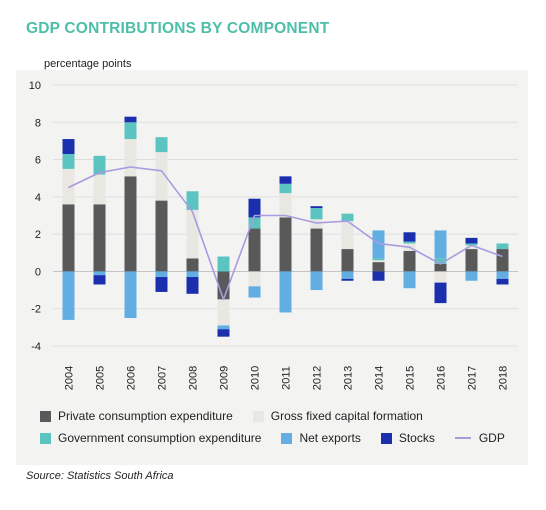  I want to click on legend-item-net-exports: Net exports, so click(321, 438).